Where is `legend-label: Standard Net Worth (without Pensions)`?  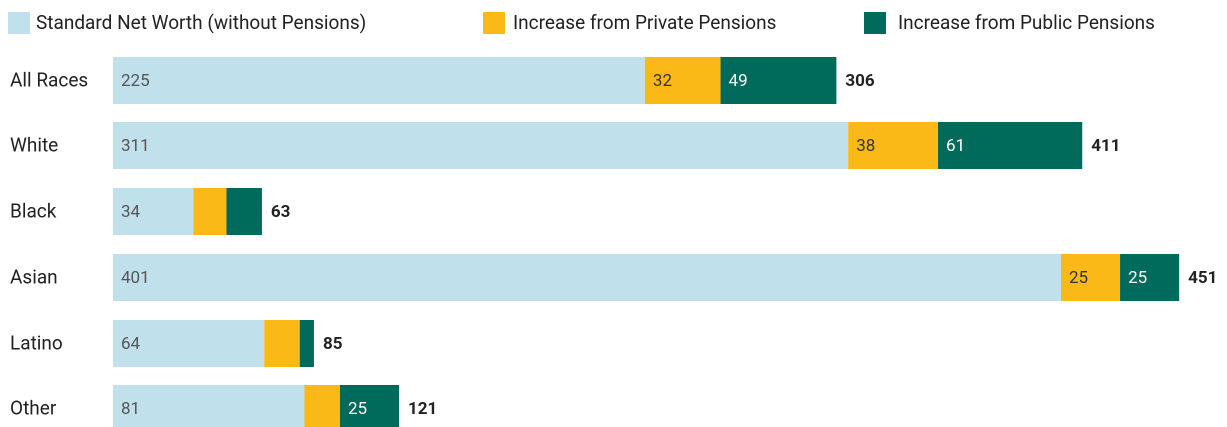
legend-label: Standard Net Worth (without Pensions) is located at coordinates (201, 22).